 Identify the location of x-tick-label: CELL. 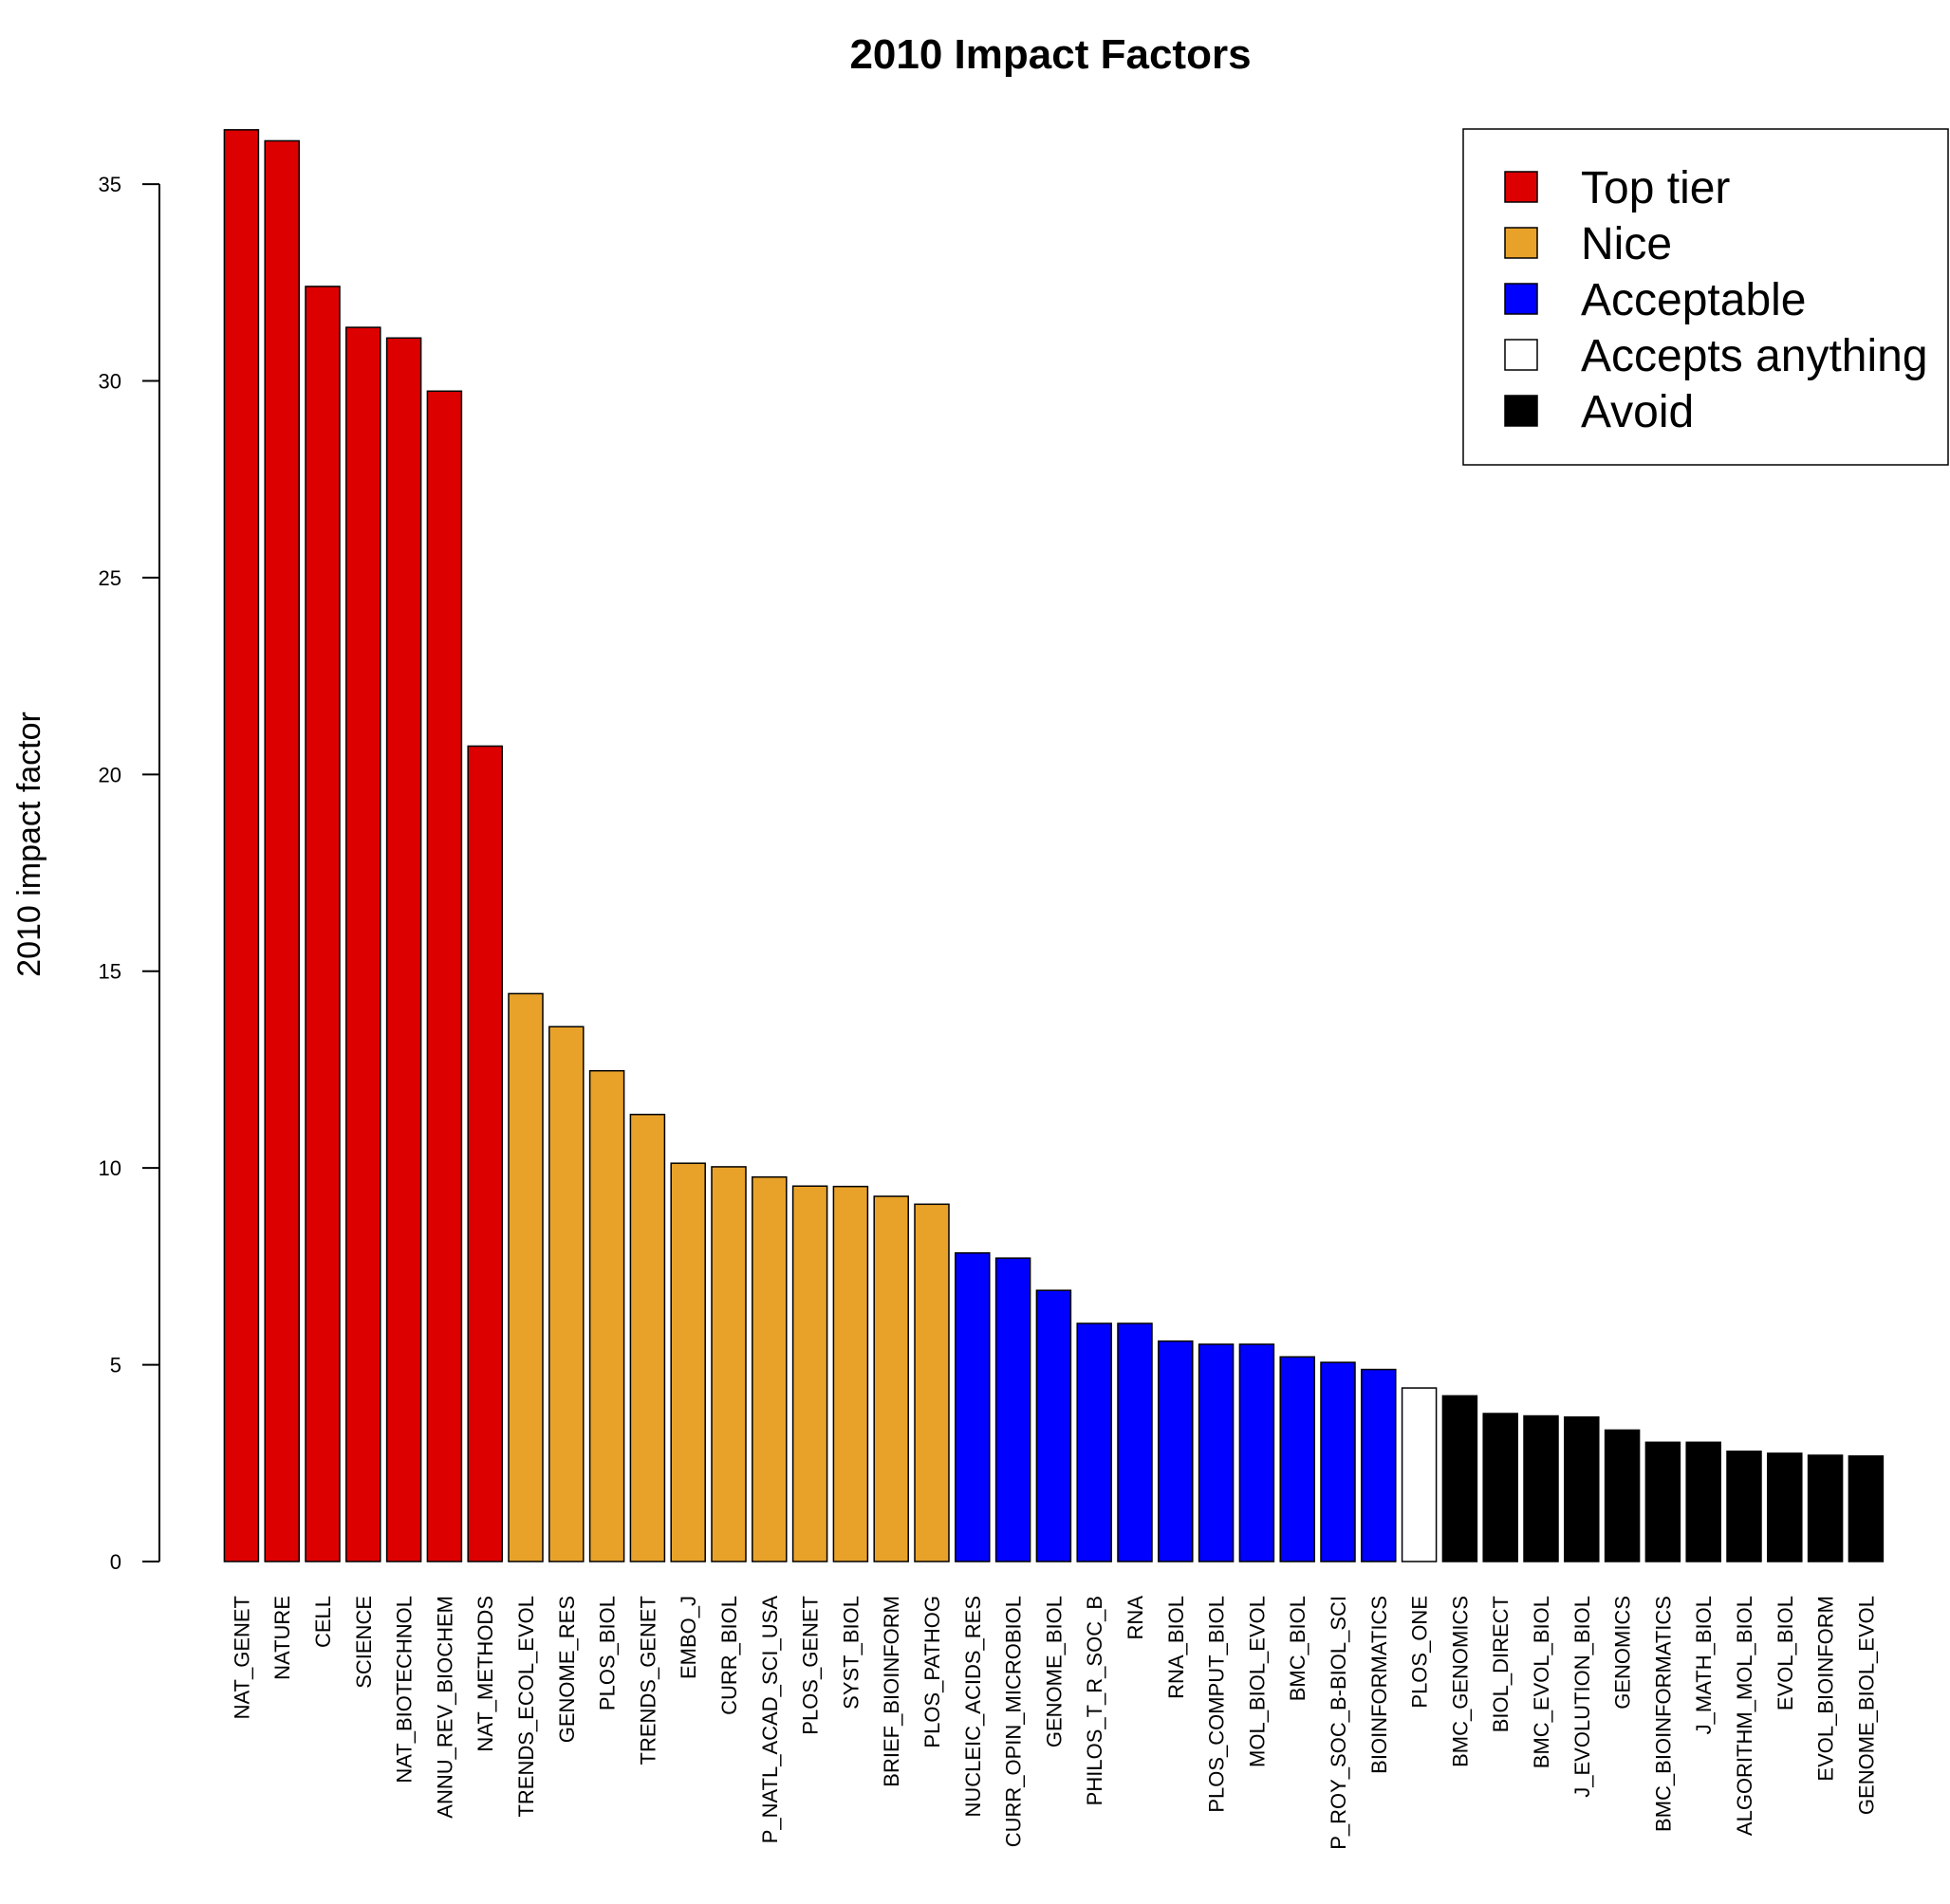
(323, 1622).